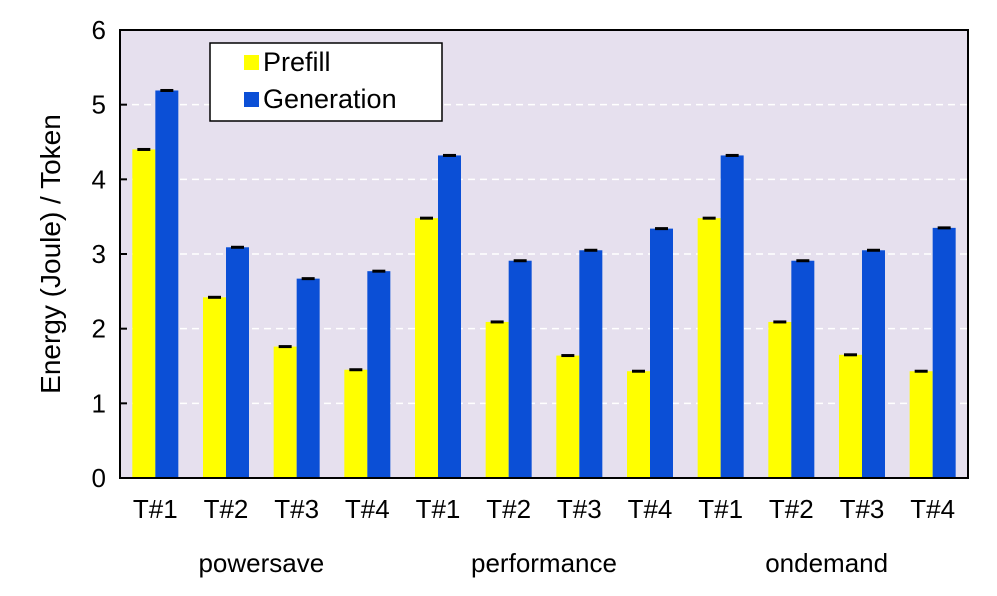 Image resolution: width=997 pixels, height=596 pixels. Describe the element at coordinates (99, 179) in the screenshot. I see `y-tick-label: 4` at that location.